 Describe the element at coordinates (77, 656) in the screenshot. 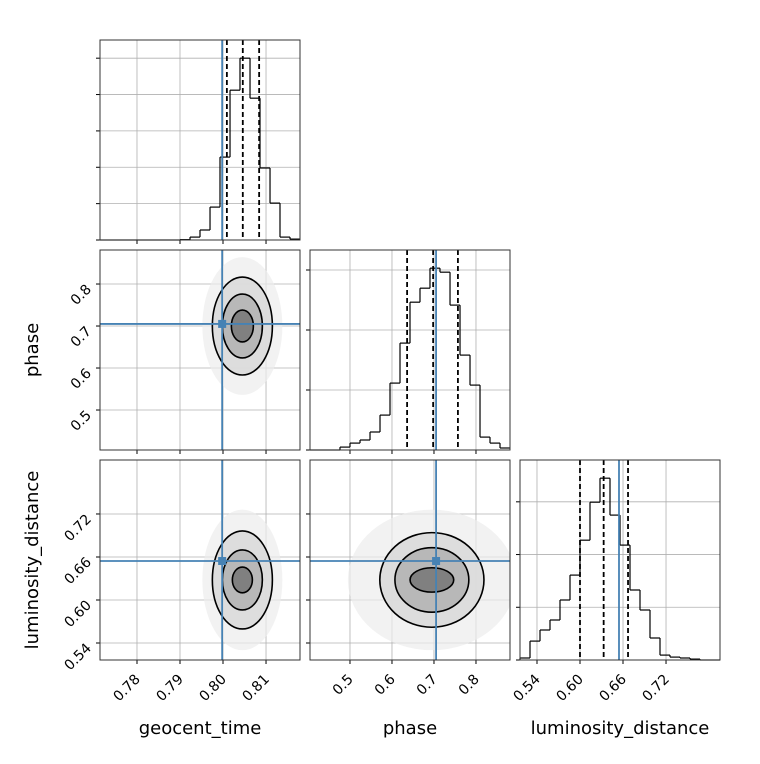

I see `y-tick-label: 0.54` at that location.